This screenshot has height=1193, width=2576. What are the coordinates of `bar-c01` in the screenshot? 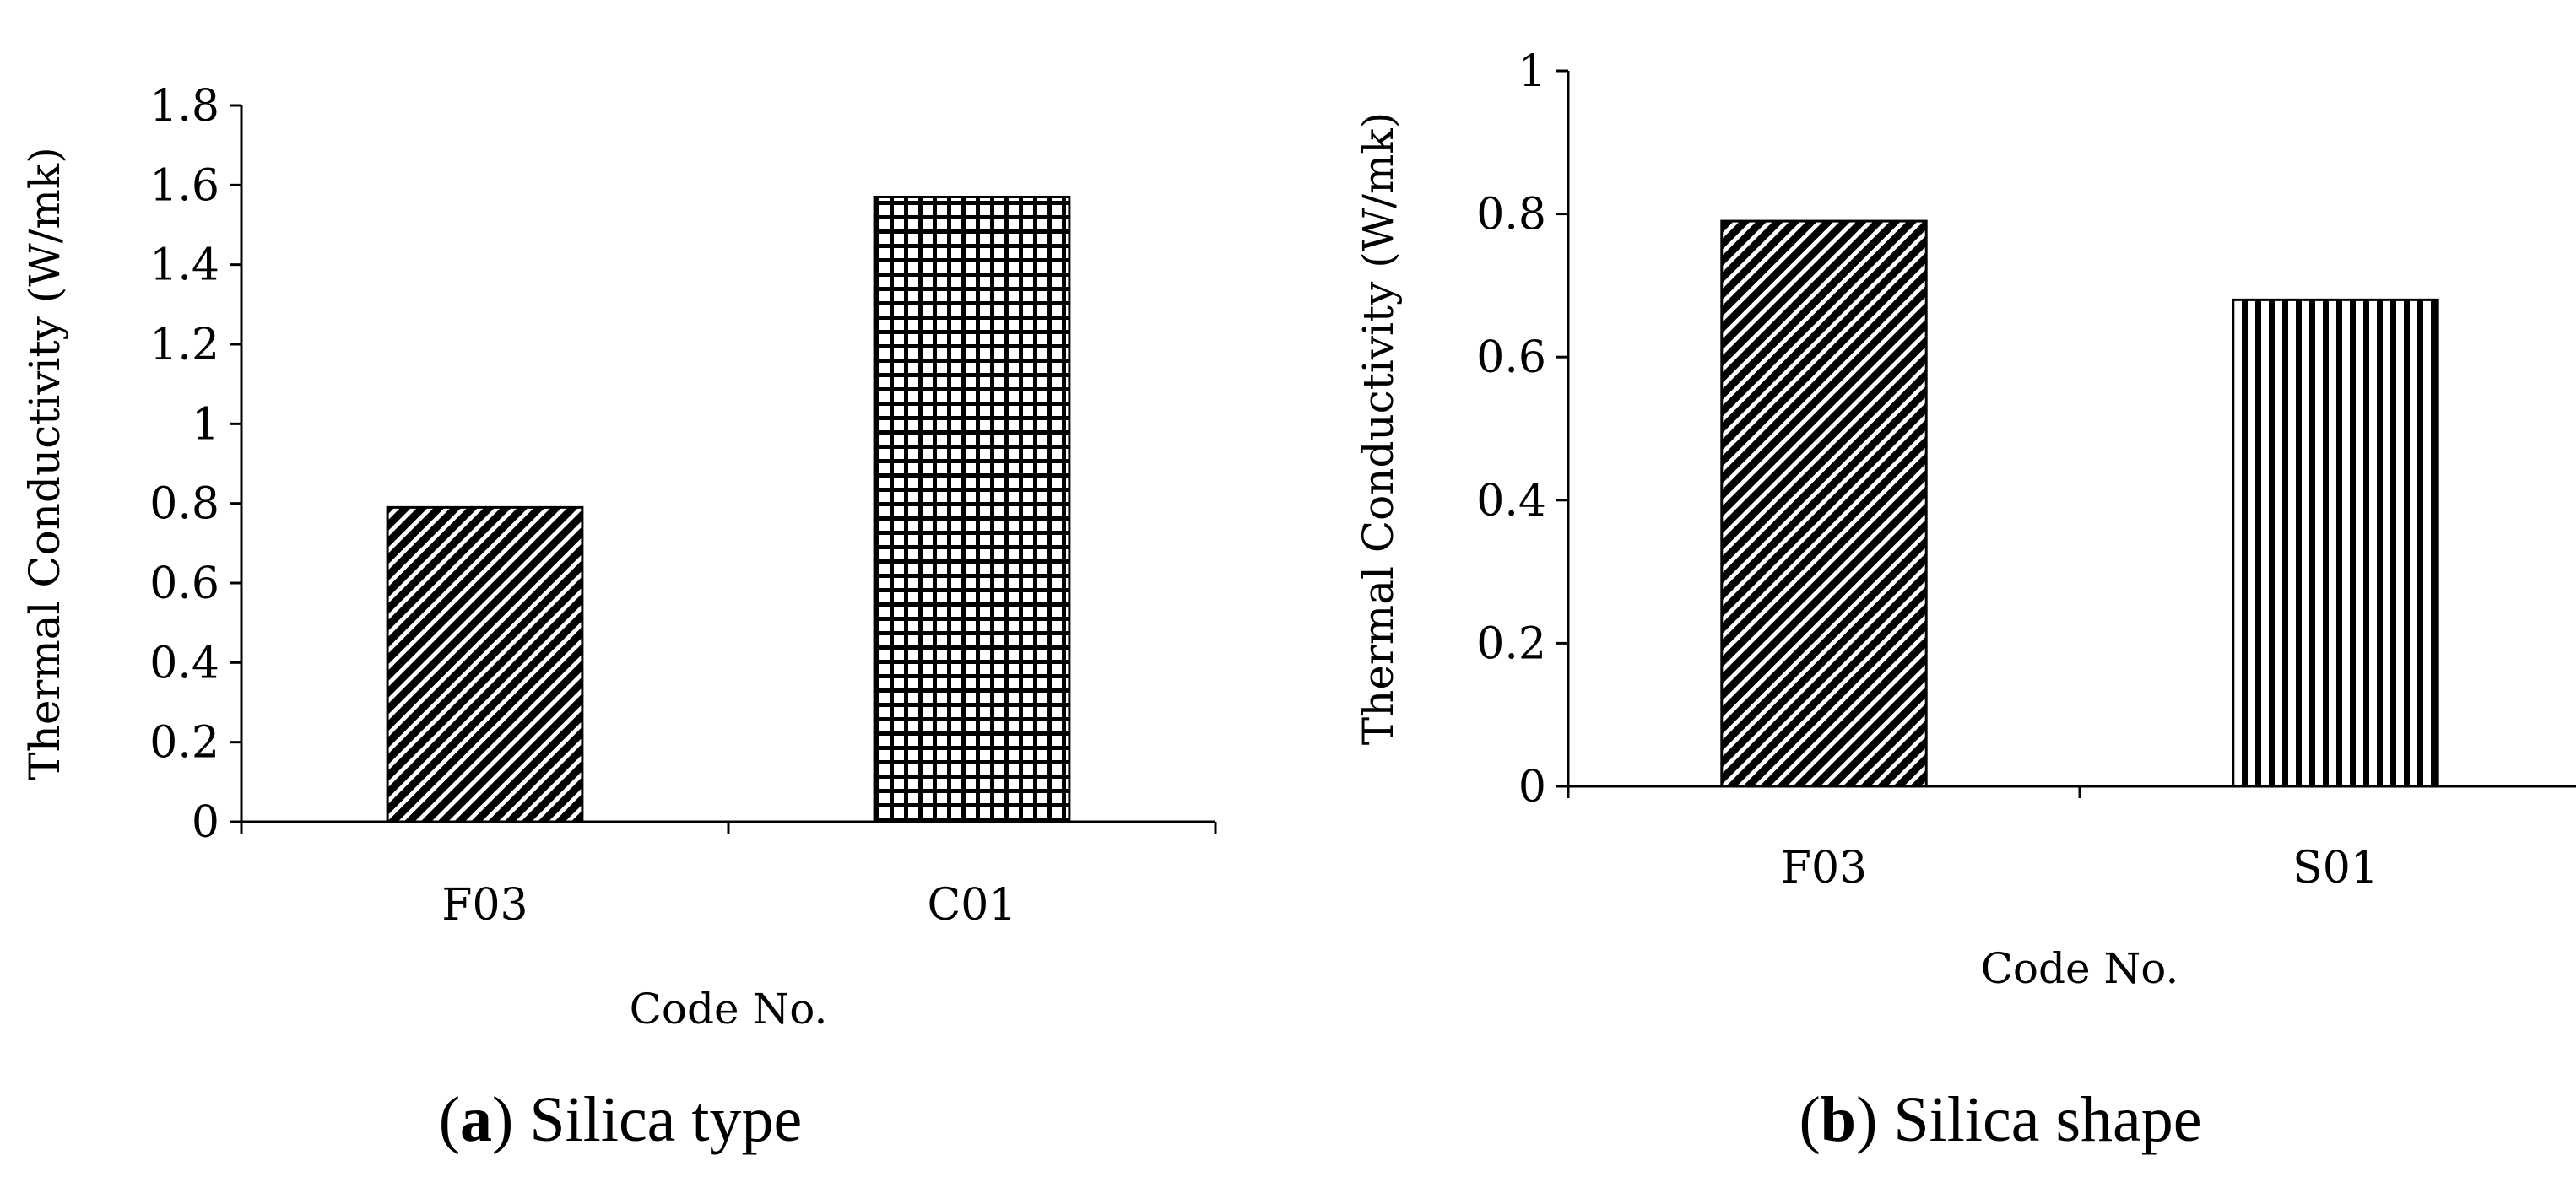 It's located at (972, 509).